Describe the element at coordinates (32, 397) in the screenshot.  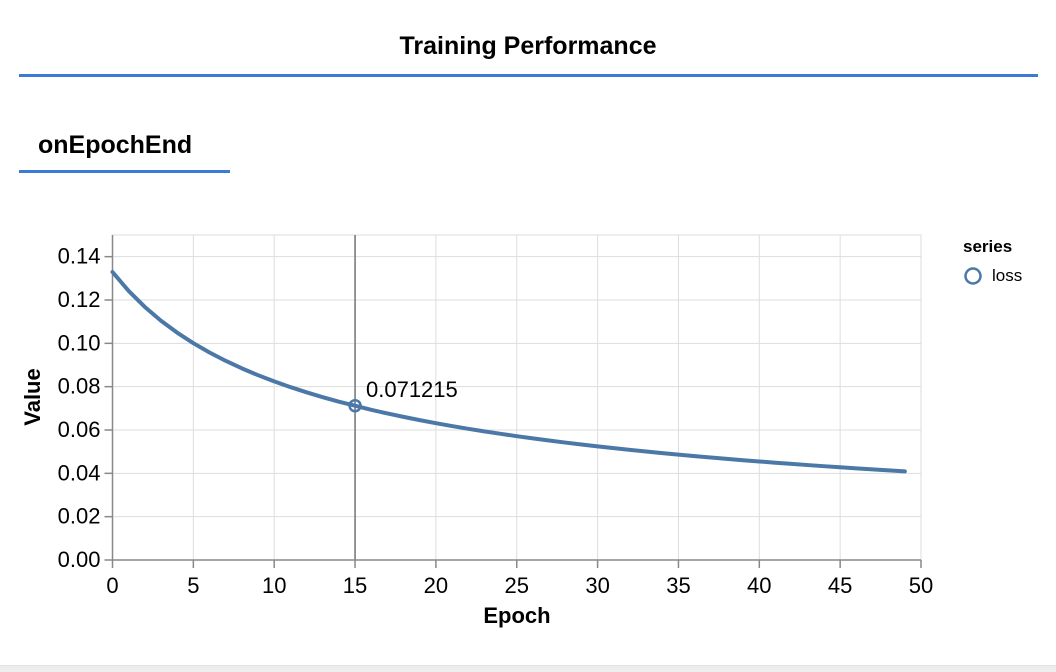
I see `y-axis-title: Value` at that location.